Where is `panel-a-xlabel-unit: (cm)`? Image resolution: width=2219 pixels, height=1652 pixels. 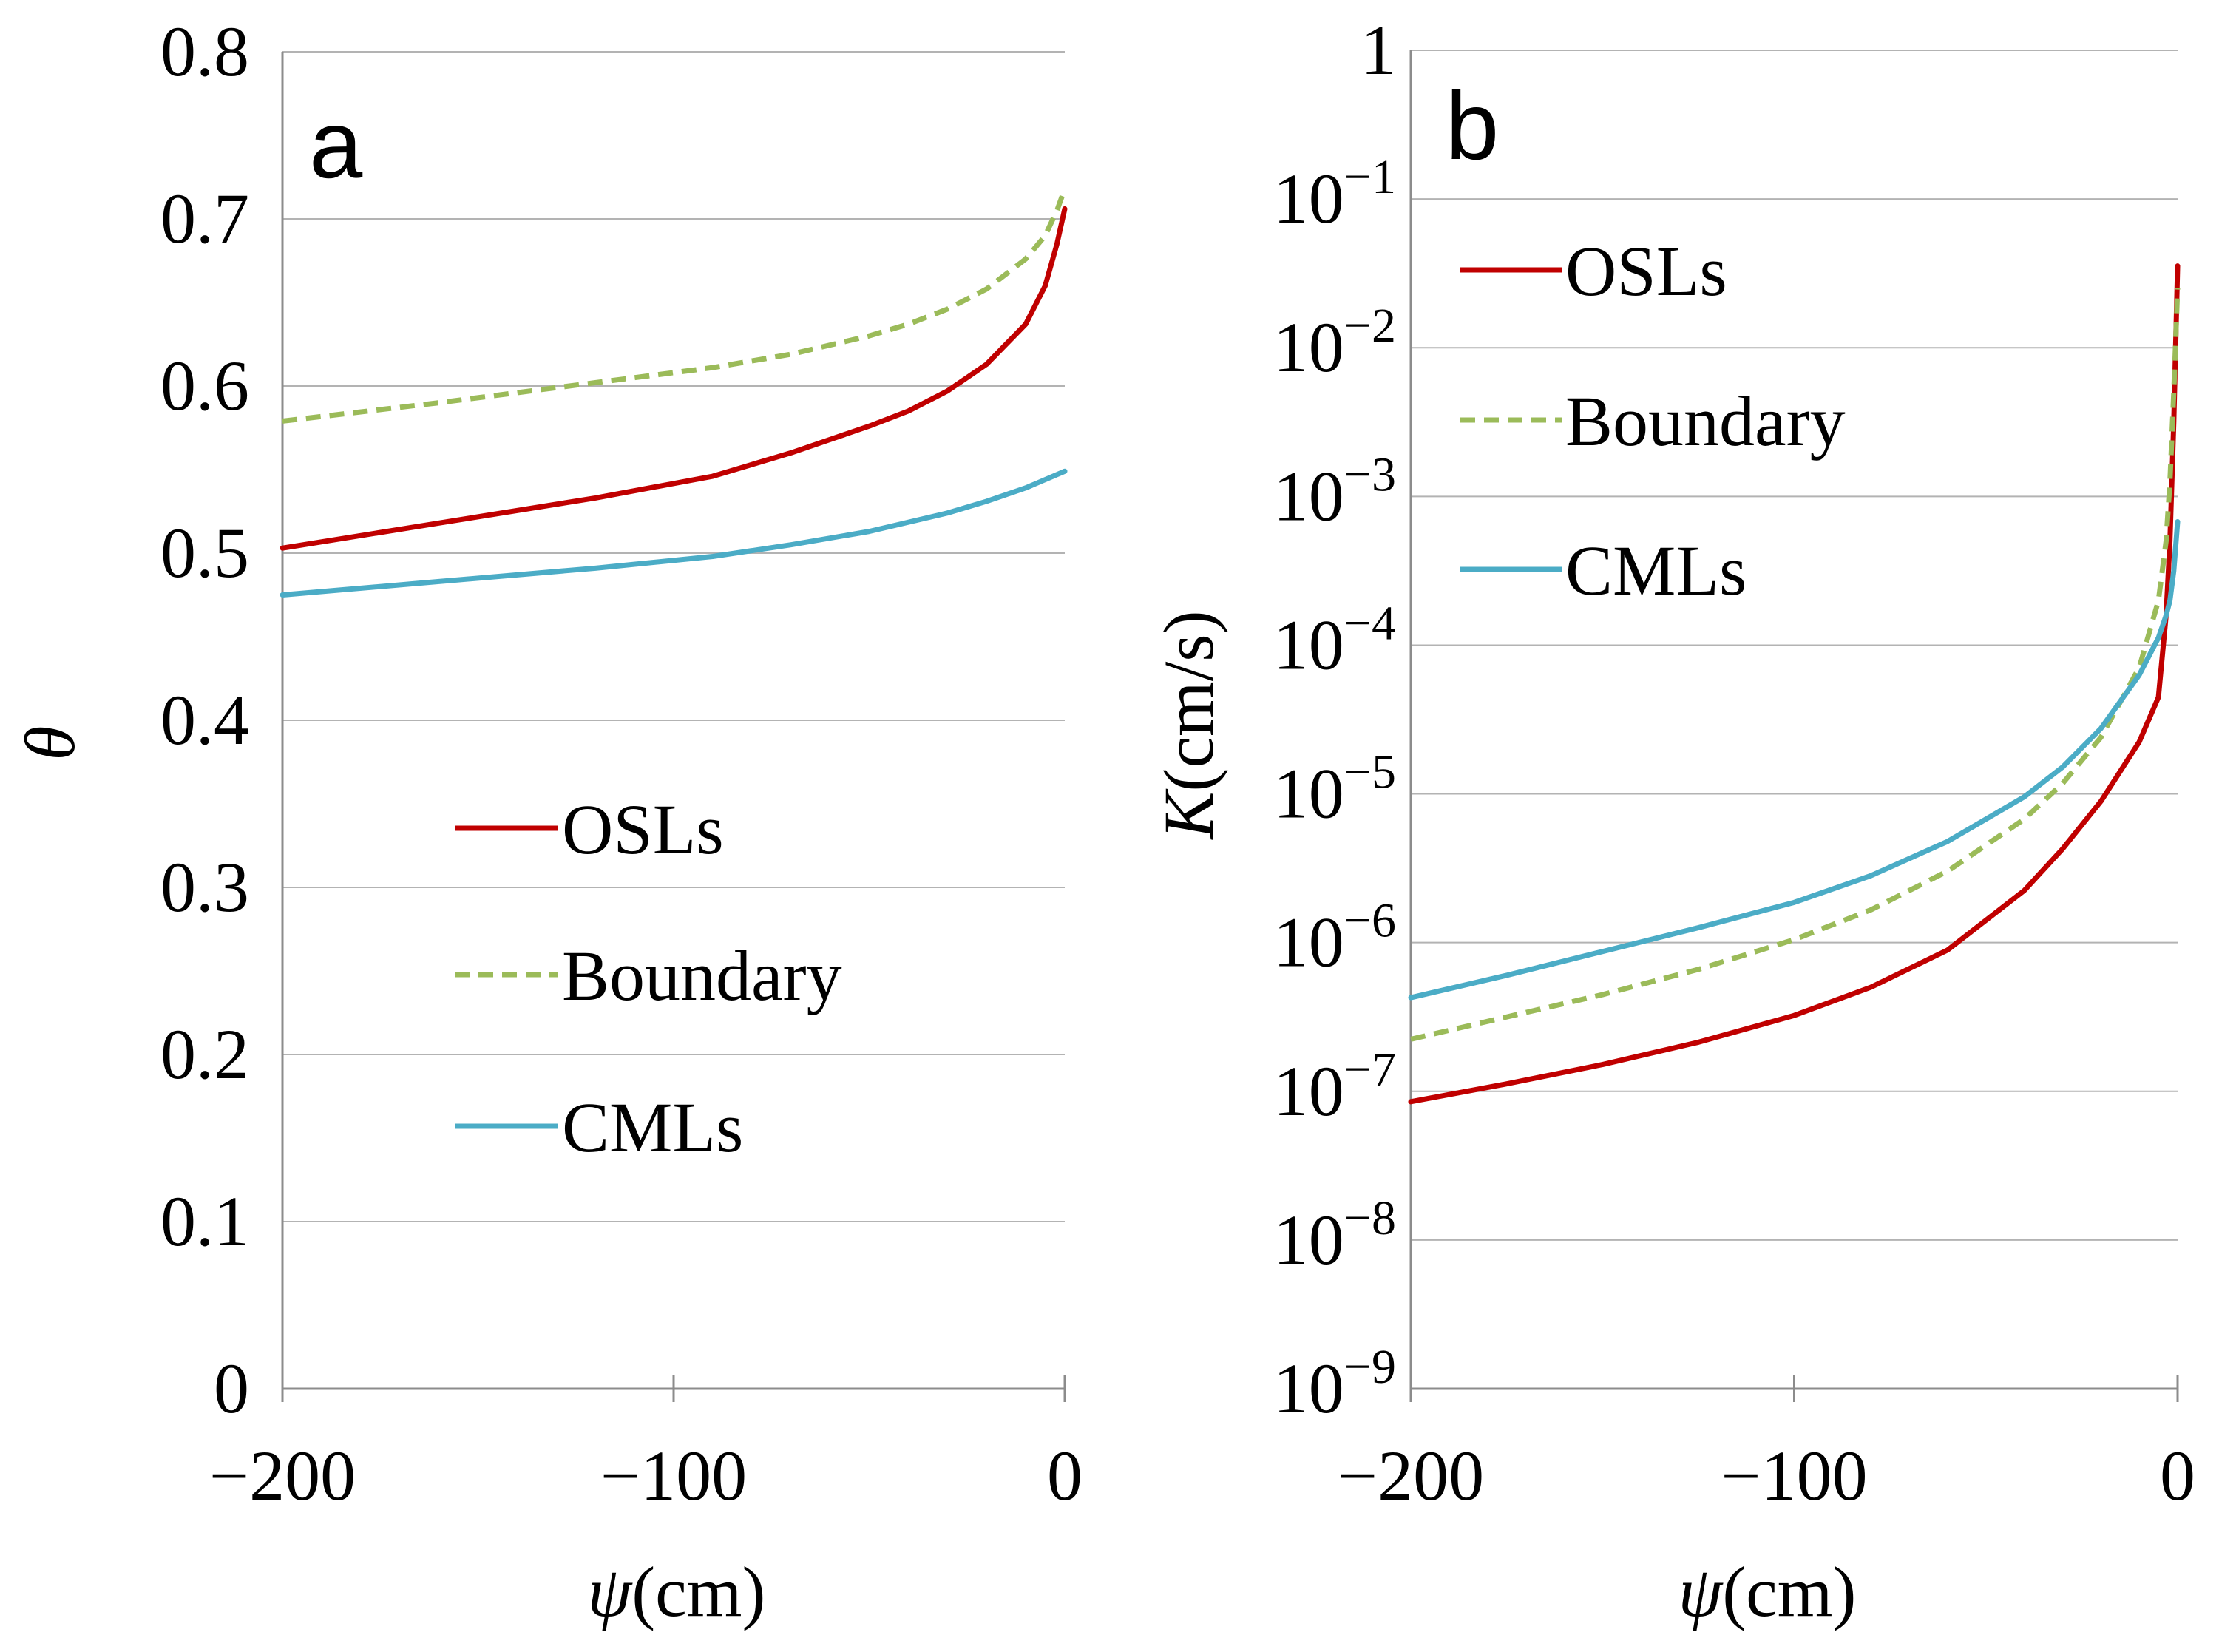 panel-a-xlabel-unit: (cm) is located at coordinates (698, 1591).